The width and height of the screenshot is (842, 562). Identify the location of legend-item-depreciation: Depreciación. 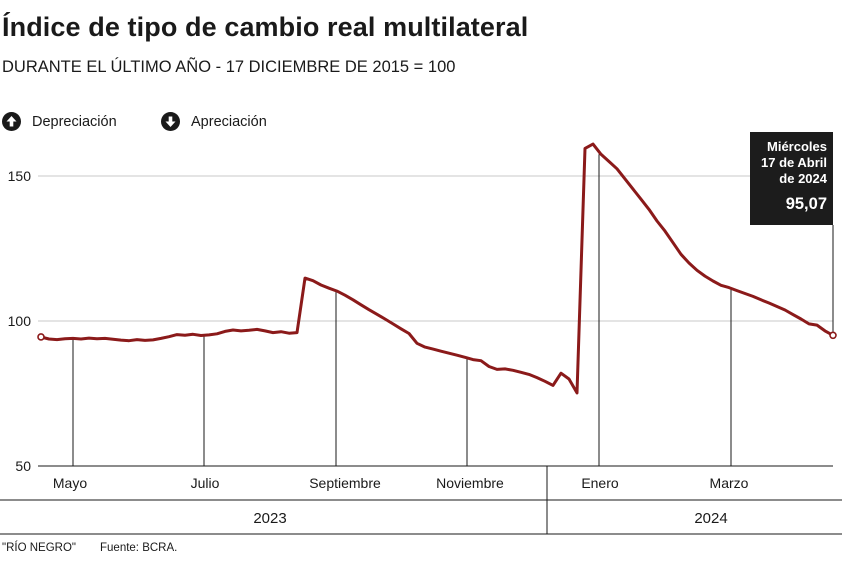
(59, 121).